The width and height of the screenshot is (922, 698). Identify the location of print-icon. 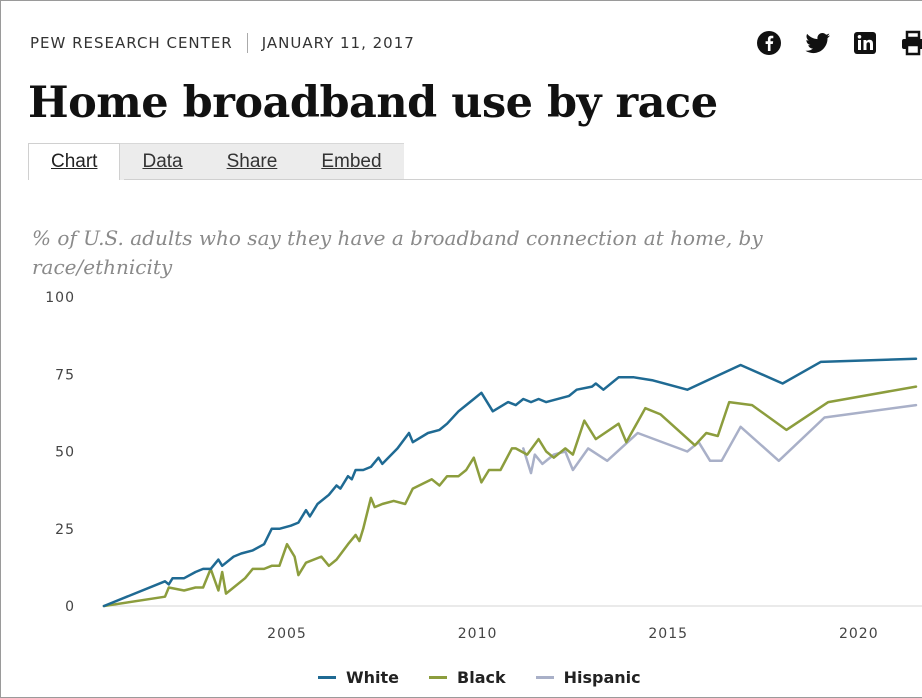
(911, 43).